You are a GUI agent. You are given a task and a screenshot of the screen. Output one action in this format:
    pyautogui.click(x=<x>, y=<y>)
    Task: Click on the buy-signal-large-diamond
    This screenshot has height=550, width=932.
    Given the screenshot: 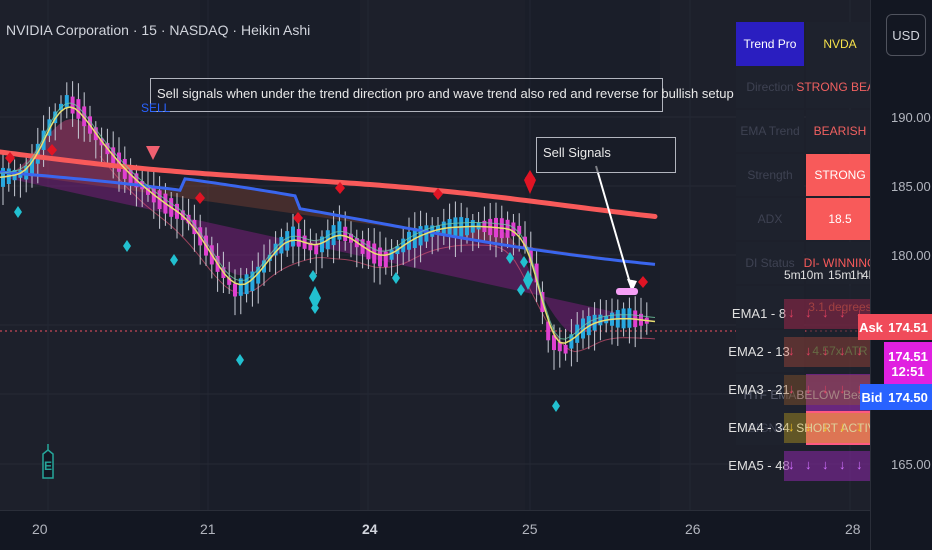 What is the action you would take?
    pyautogui.click(x=315, y=298)
    